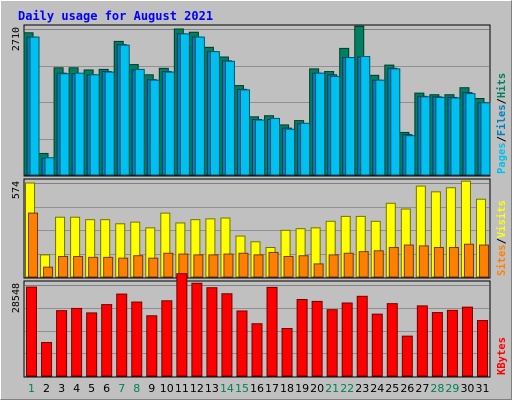 This screenshot has height=400, width=512. What do you see at coordinates (106, 388) in the screenshot?
I see `x-tick-label: 6` at bounding box center [106, 388].